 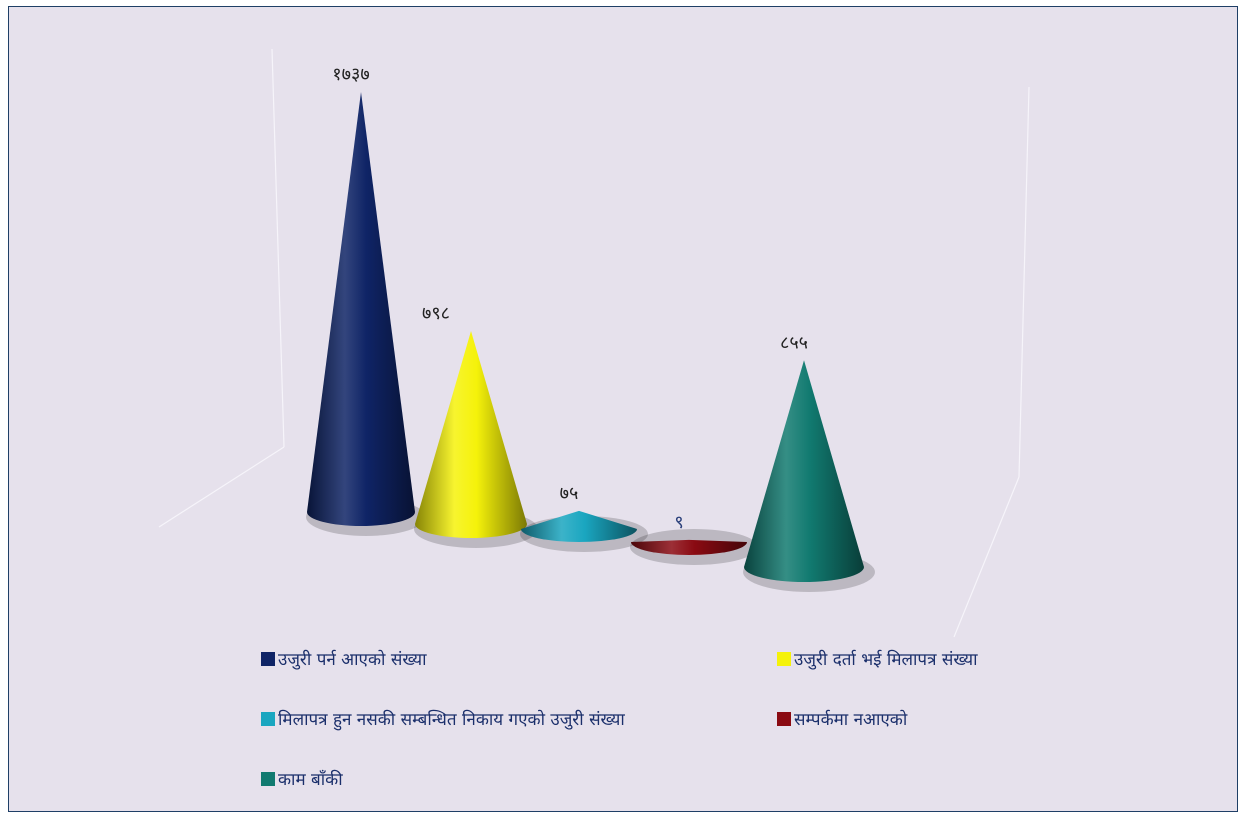 What do you see at coordinates (436, 313) in the screenshot?
I see `data-label-2: ७९८` at bounding box center [436, 313].